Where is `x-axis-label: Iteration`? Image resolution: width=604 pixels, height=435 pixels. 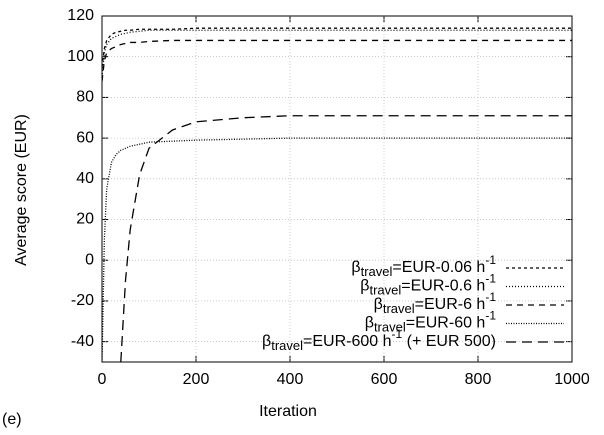
x-axis-label: Iteration is located at coordinates (288, 411).